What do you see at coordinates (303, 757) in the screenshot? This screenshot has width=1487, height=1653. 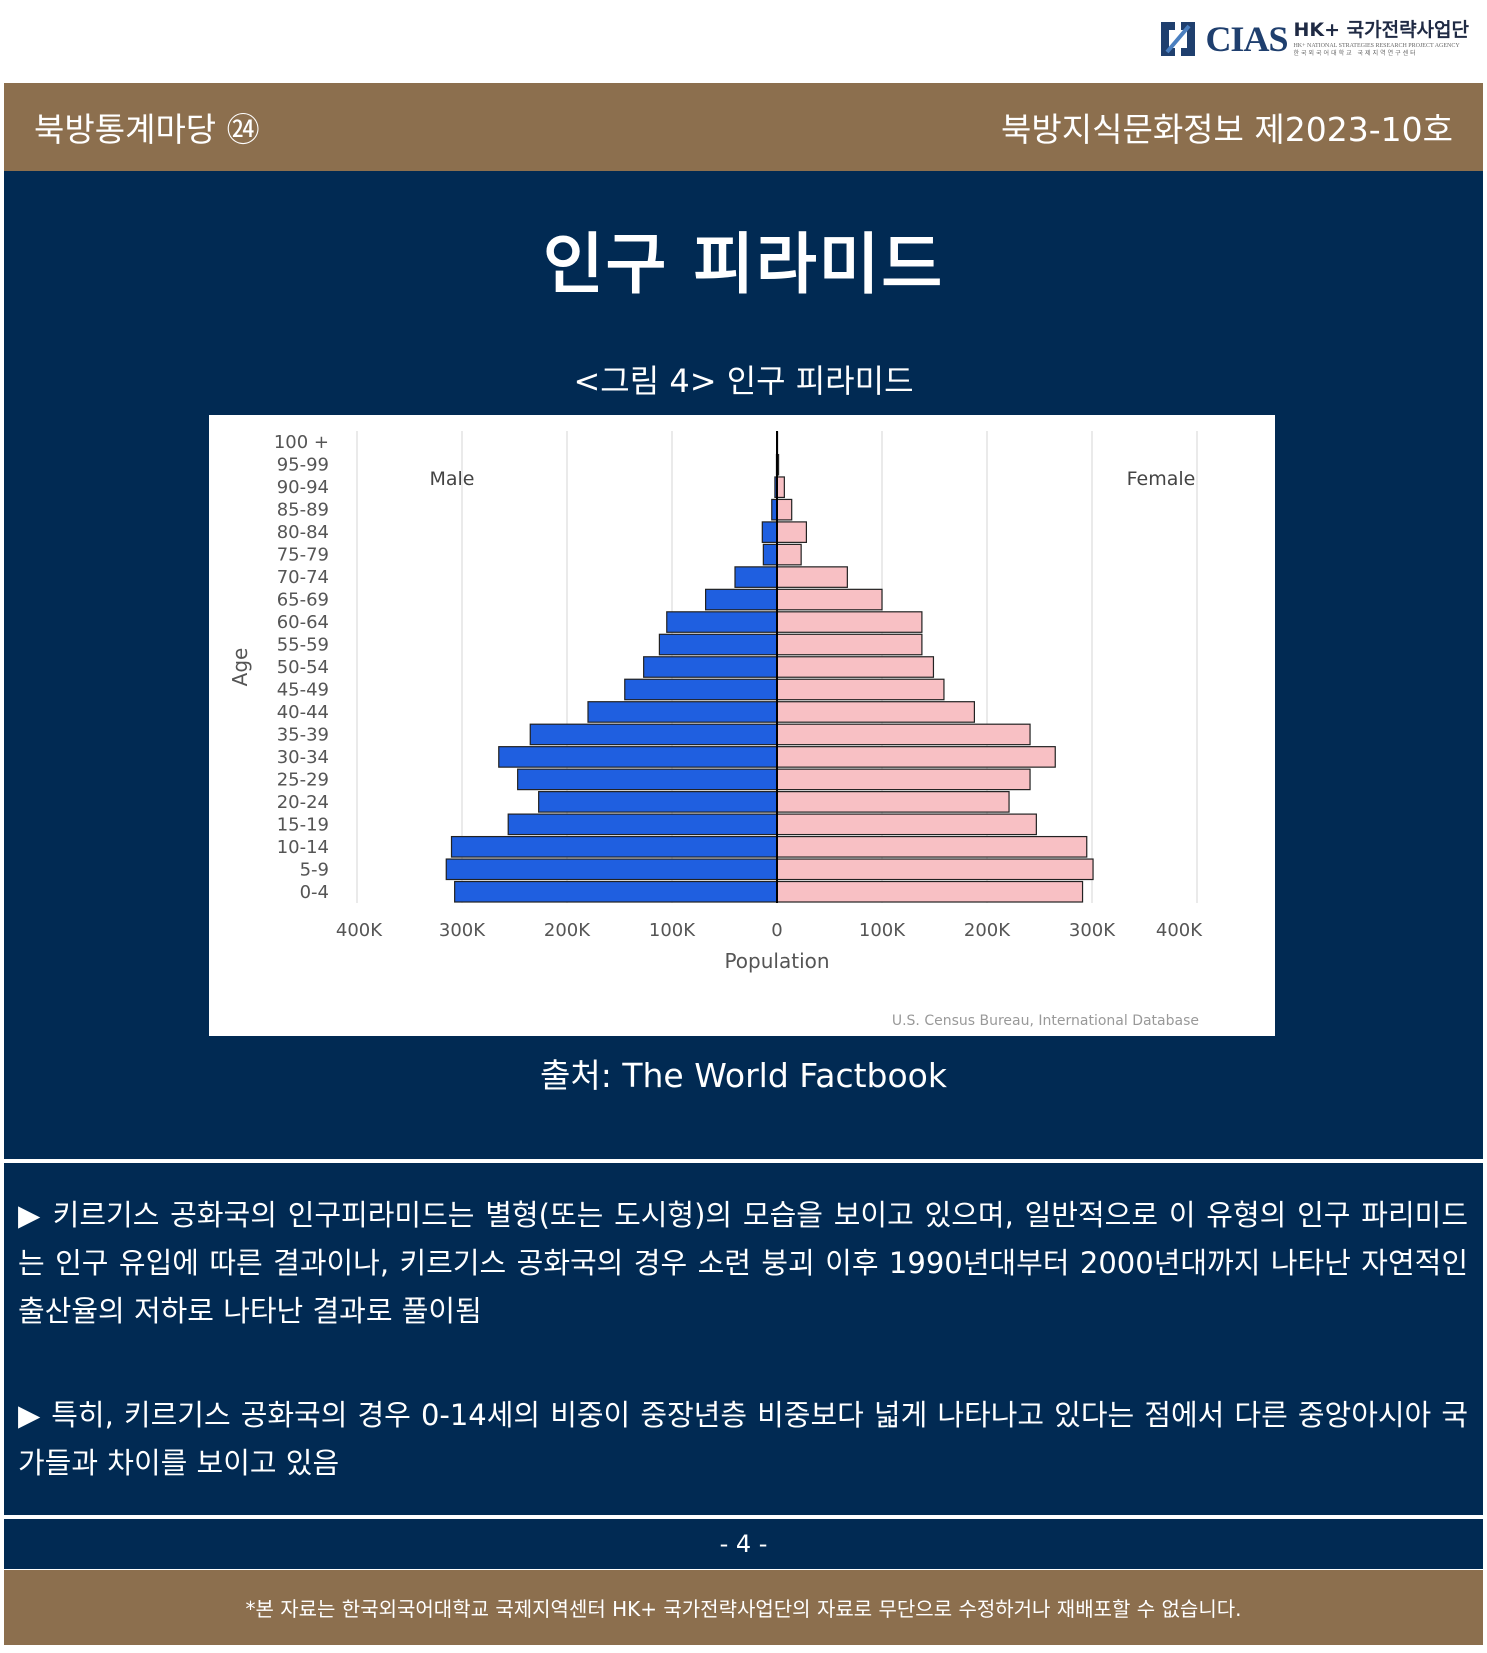 I see `age-tick-label: 30-34` at bounding box center [303, 757].